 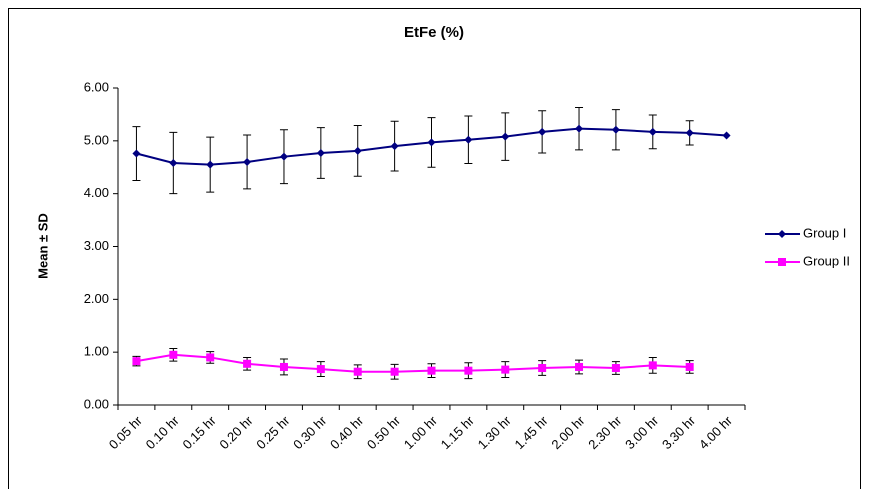 What do you see at coordinates (434, 32) in the screenshot?
I see `chart-title: EtFe (%)` at bounding box center [434, 32].